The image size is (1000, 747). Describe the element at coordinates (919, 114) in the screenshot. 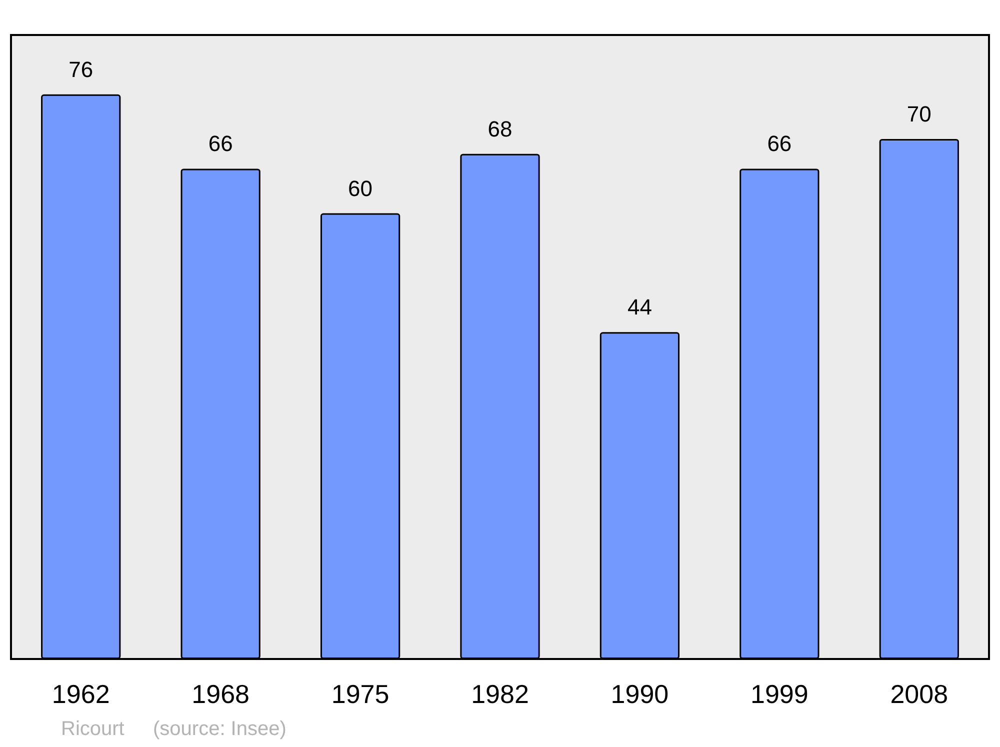

I see `data-label: 70` at that location.